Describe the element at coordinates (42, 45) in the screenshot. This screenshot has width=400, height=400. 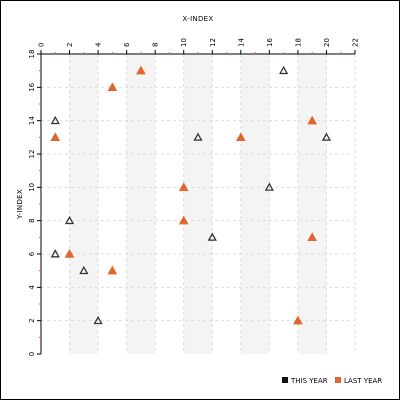
I see `x-tick-label: 0` at that location.